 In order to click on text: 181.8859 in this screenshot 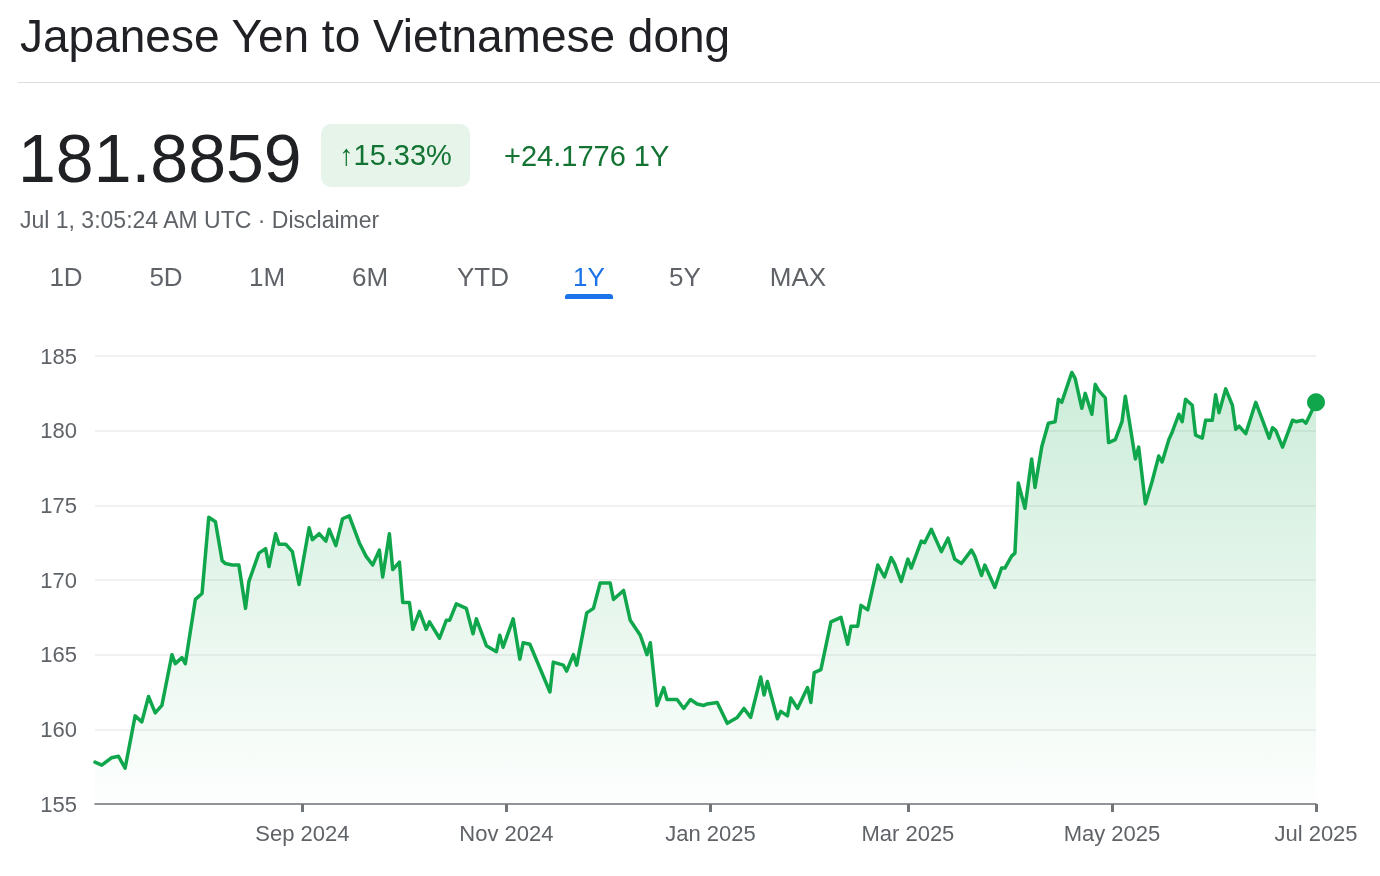, I will do `click(160, 158)`.